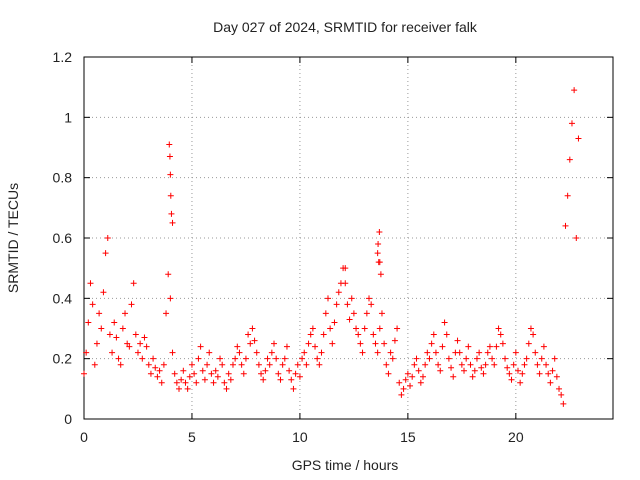 This screenshot has width=640, height=480. I want to click on y-tick-label: 1, so click(68, 117).